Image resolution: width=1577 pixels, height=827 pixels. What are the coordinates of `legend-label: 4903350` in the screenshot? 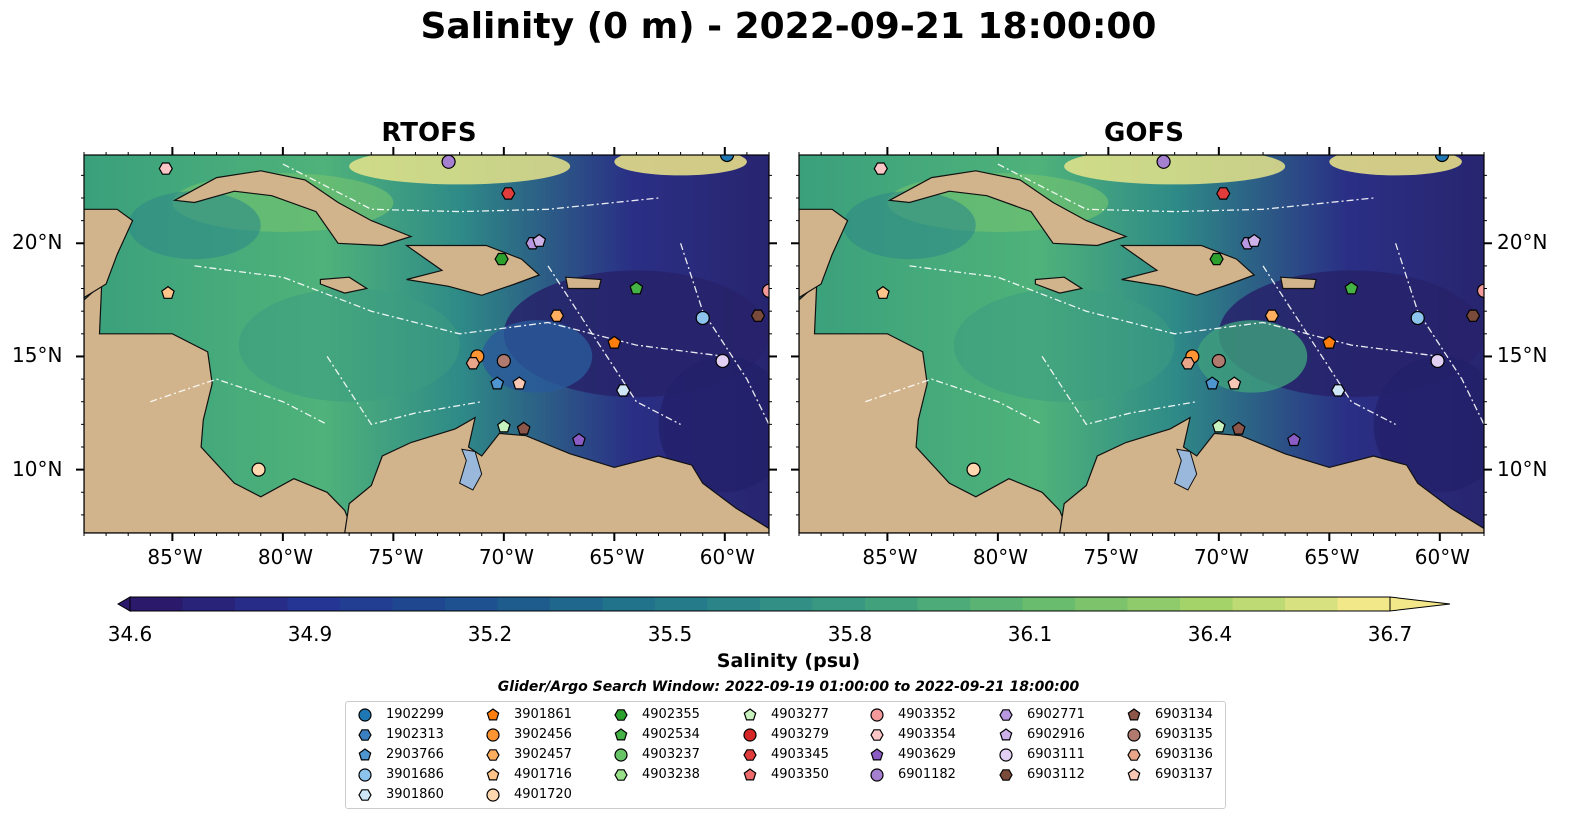 It's located at (800, 774).